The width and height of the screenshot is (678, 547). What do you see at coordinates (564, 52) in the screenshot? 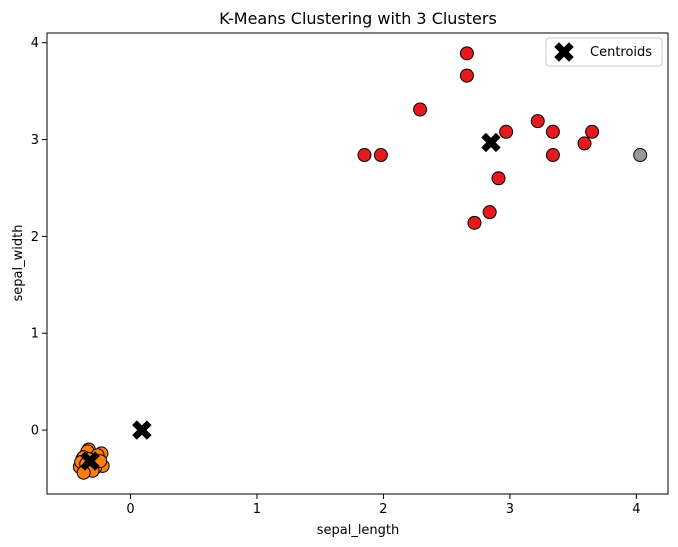
I see `legend-centroid-marker` at bounding box center [564, 52].